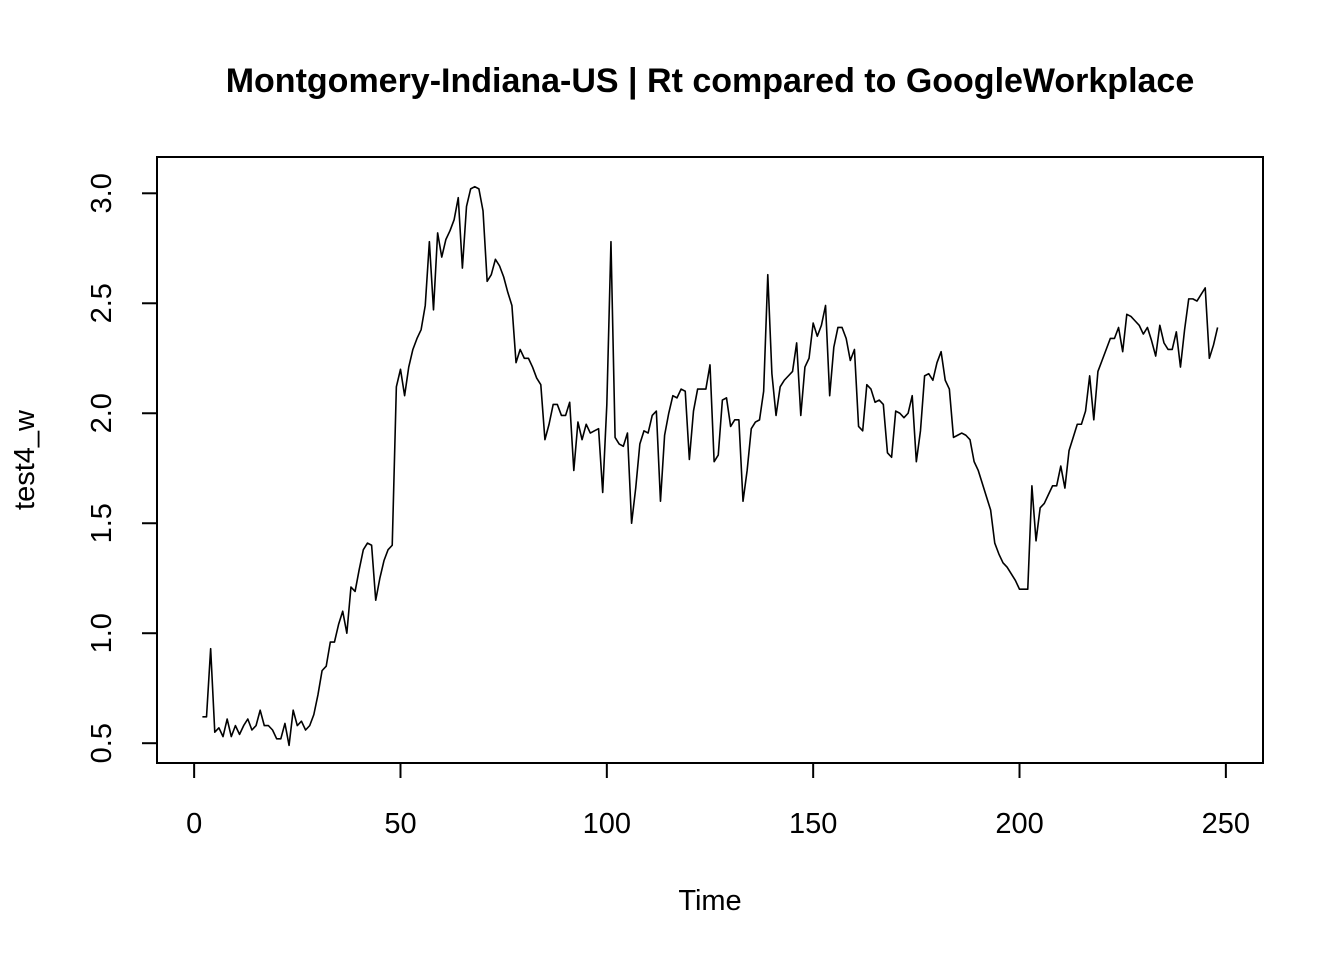 This screenshot has width=1344, height=960. What do you see at coordinates (122, 468) in the screenshot?
I see `y-axis: 0.5 1.0 1.5 2.0 2.5 3.0` at bounding box center [122, 468].